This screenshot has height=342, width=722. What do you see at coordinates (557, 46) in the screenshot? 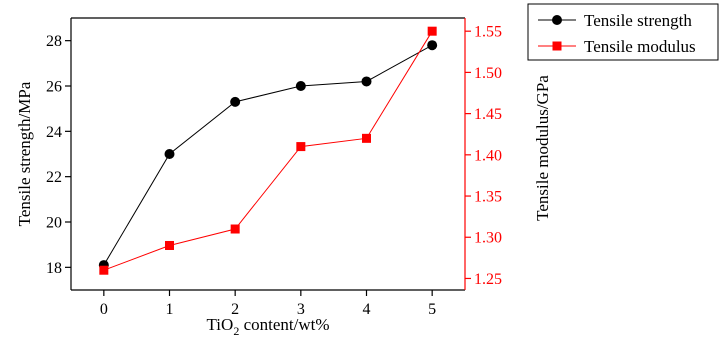
I see `legend-square-marker` at bounding box center [557, 46].